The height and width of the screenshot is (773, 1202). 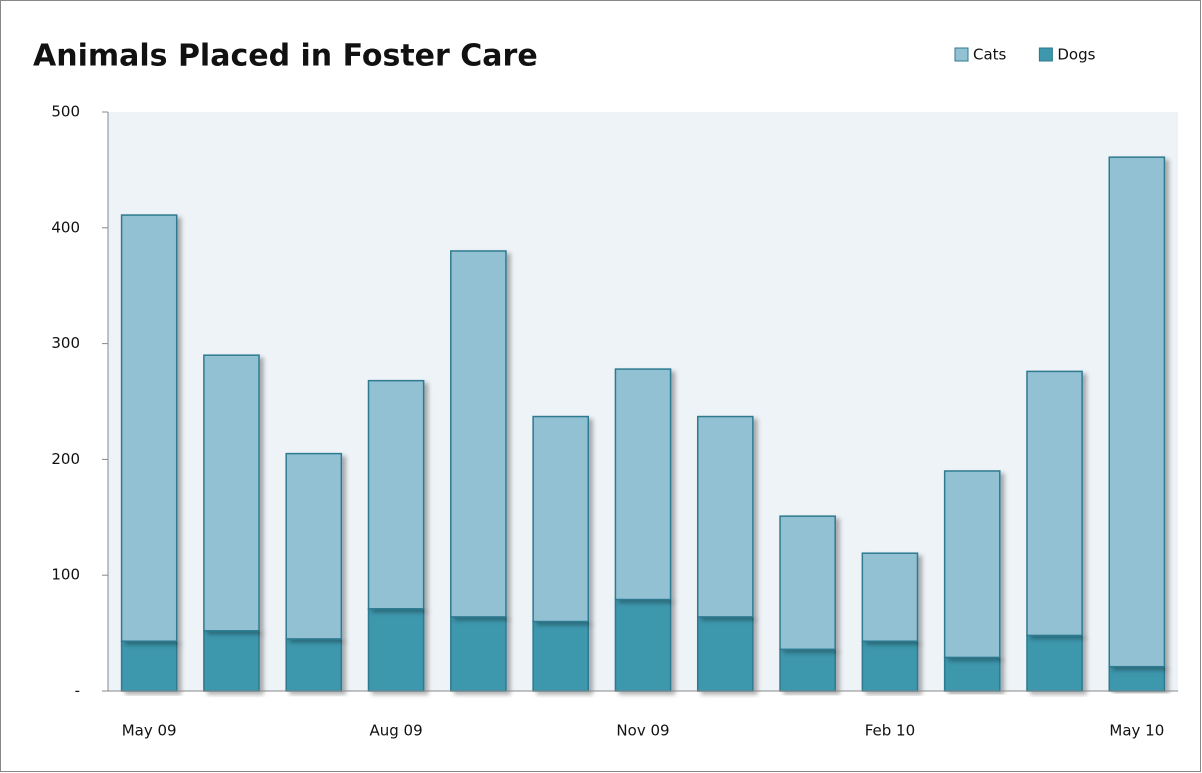 What do you see at coordinates (65, 343) in the screenshot?
I see `y-tick-label: 300` at bounding box center [65, 343].